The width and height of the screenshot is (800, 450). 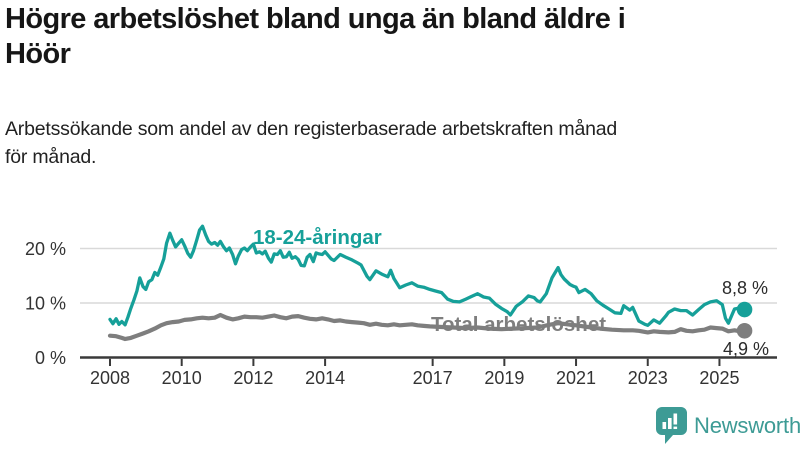 I want to click on x-tick-label-2014: 2014, so click(x=325, y=378).